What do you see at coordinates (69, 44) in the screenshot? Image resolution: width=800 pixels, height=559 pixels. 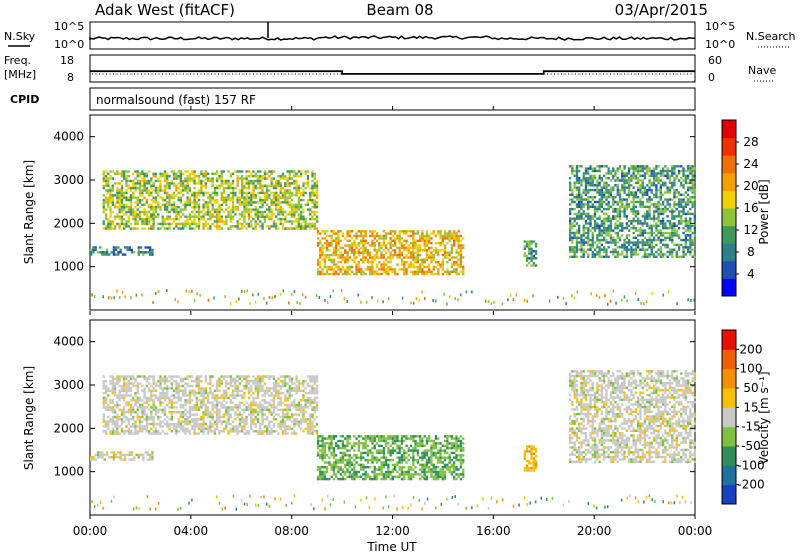 I see `noise-left-tick-bottom: 10^0` at bounding box center [69, 44].